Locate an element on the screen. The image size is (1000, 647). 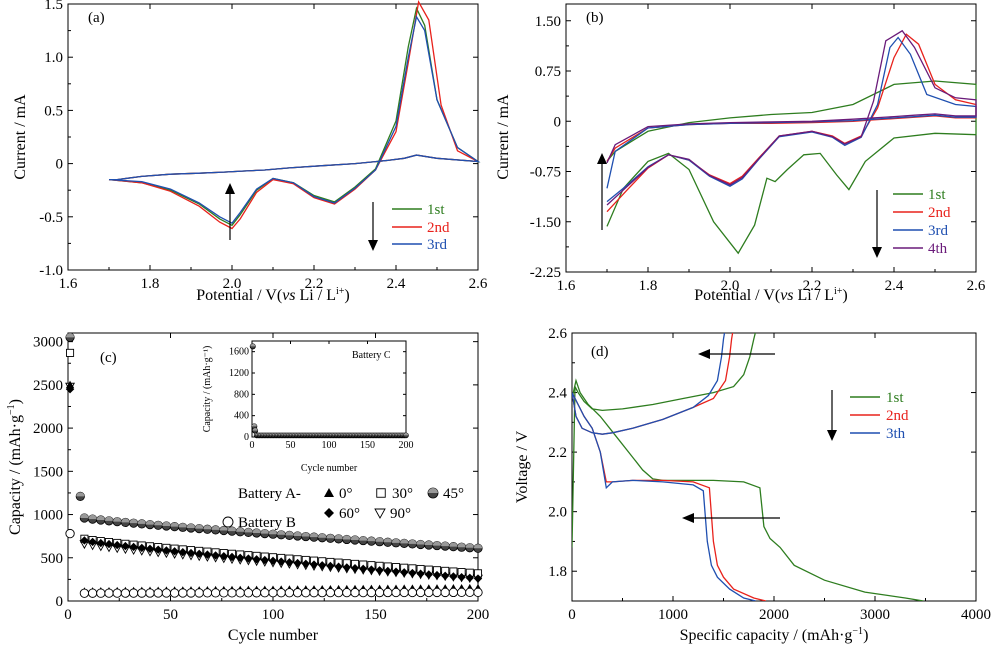
arrow-left-head is located at coordinates (704, 354).